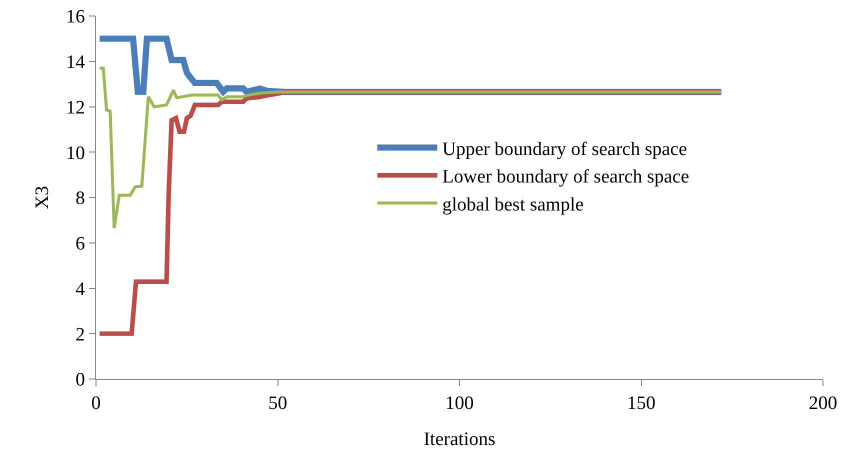 This screenshot has width=847, height=470. What do you see at coordinates (76, 63) in the screenshot?
I see `y-tick-label: 14` at bounding box center [76, 63].